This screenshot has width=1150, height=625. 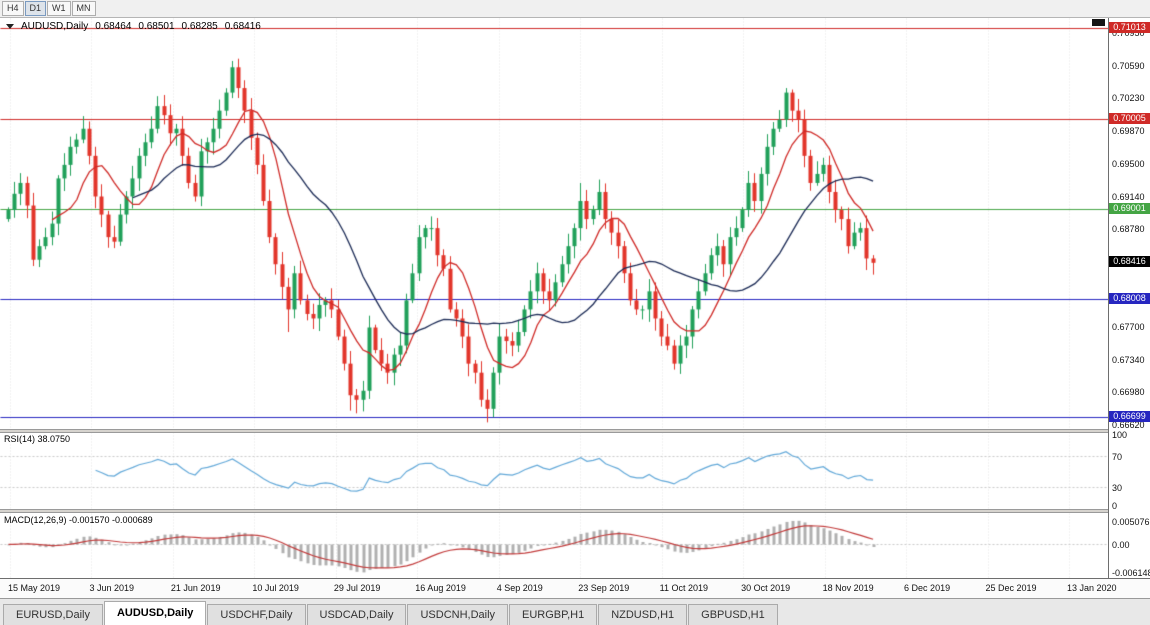 I want to click on time-axis-label: 13 Jan 2020, so click(x=1091, y=588).